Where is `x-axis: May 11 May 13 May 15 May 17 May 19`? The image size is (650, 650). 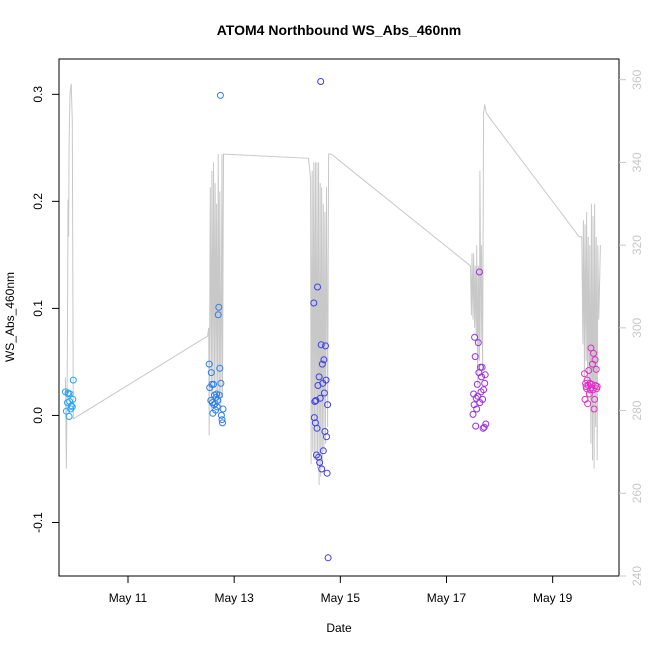
x-axis: May 11 May 13 May 15 May 17 May 19 is located at coordinates (341, 590).